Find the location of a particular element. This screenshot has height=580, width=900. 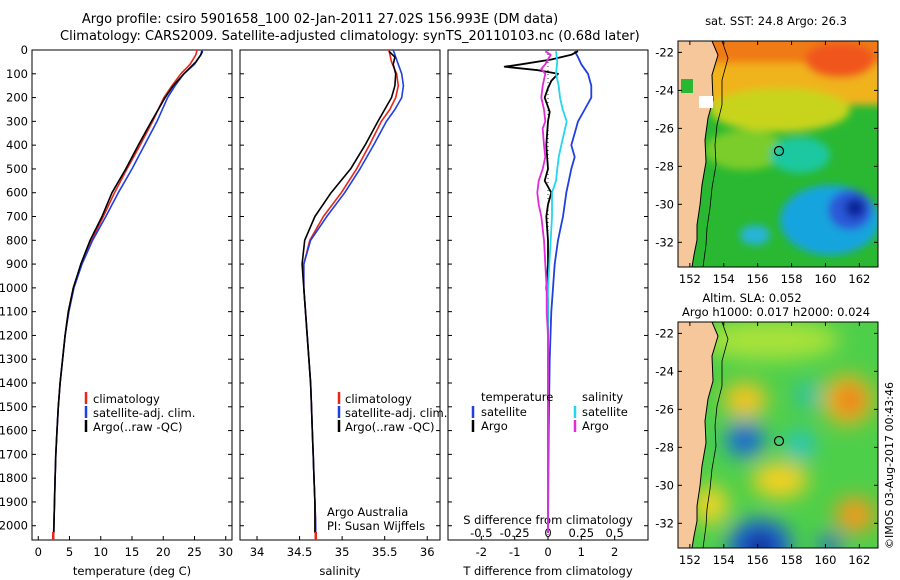

depth-tick-label: 300 is located at coordinates (17, 121).